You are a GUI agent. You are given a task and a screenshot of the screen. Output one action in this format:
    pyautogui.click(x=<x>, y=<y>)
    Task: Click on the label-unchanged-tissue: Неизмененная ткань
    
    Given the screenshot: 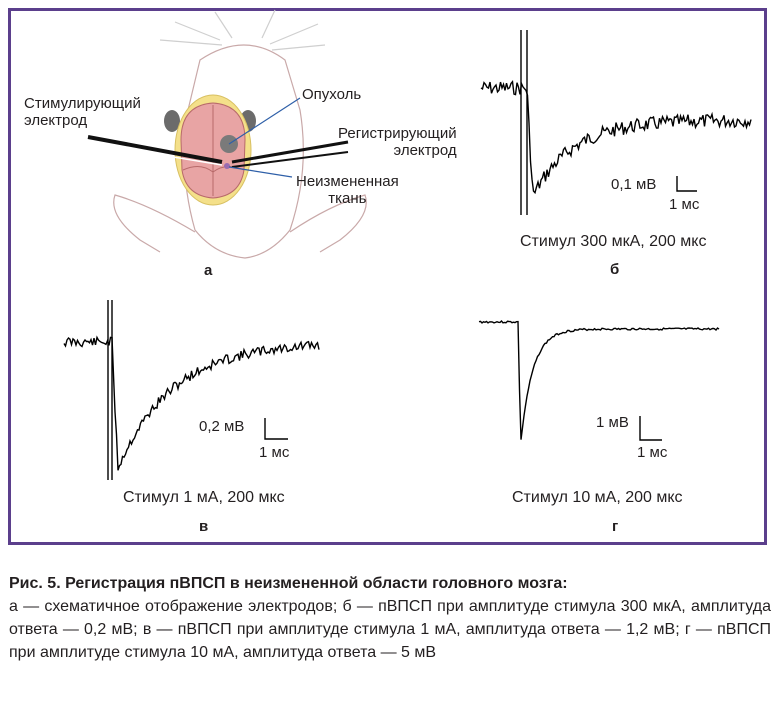 What is the action you would take?
    pyautogui.click(x=347, y=190)
    